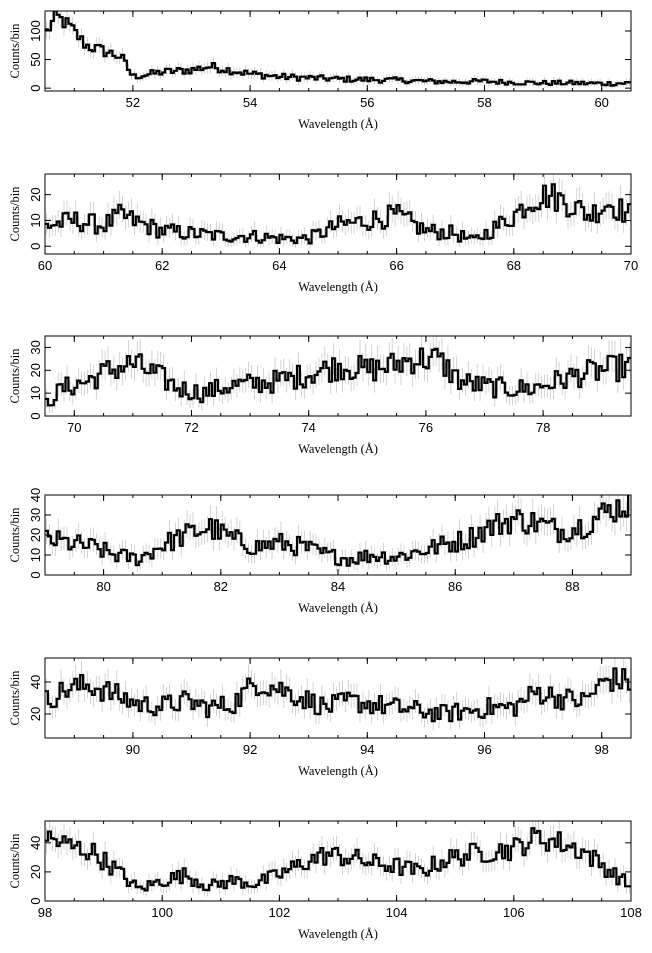 The width and height of the screenshot is (652, 953). What do you see at coordinates (631, 912) in the screenshot?
I see `x-tick-label: 108` at bounding box center [631, 912].